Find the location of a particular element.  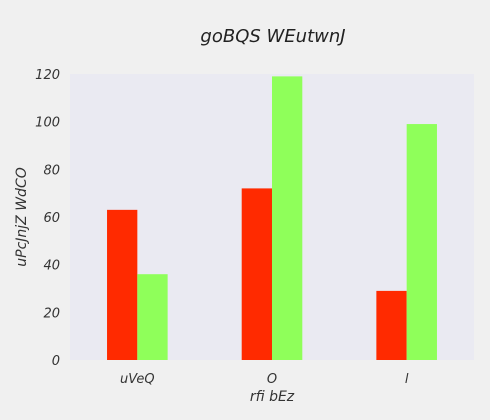

y-tick-label: 80 is located at coordinates (51, 170).